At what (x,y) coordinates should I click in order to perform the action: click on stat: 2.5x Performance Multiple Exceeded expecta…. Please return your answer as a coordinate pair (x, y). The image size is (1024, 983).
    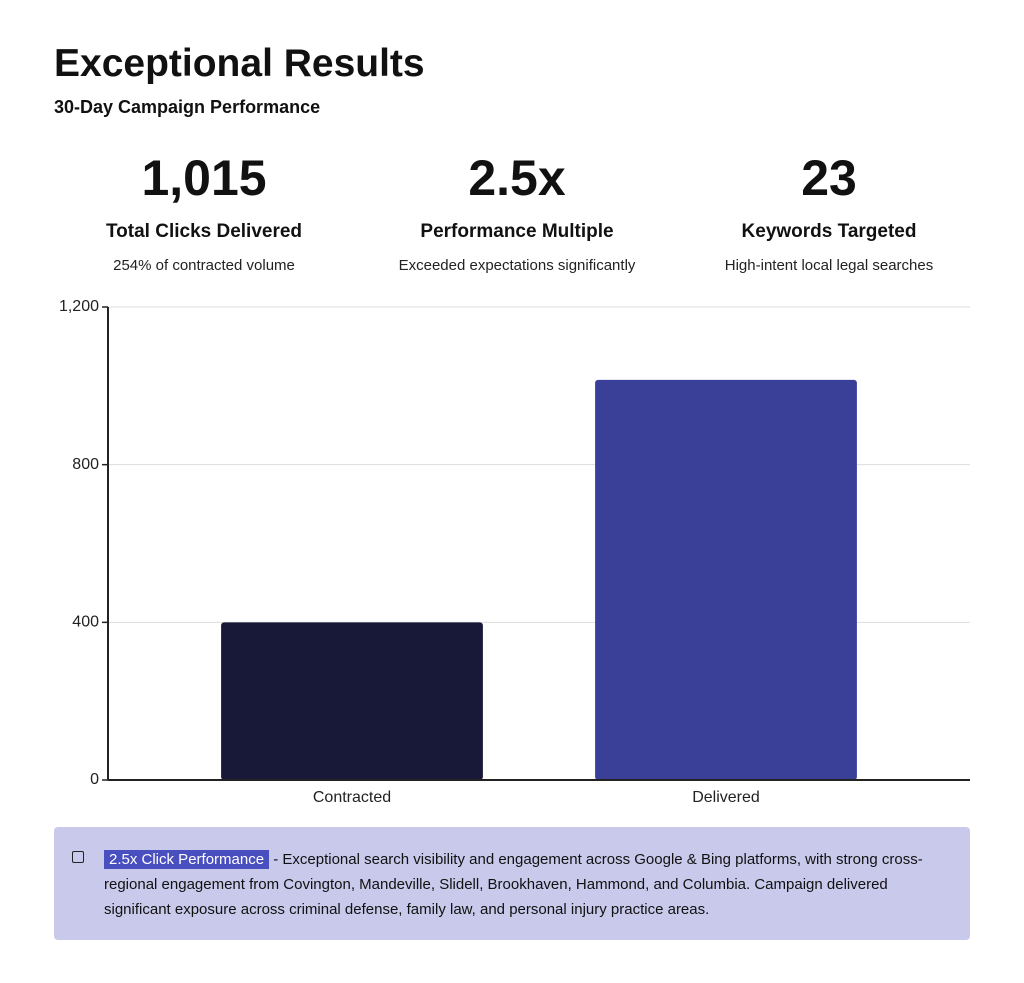
    Looking at the image, I should click on (517, 209).